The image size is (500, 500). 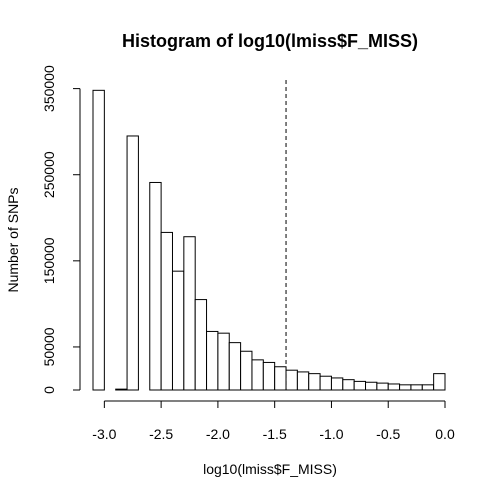 I want to click on x-tick-label-6: 0.0, so click(x=445, y=434).